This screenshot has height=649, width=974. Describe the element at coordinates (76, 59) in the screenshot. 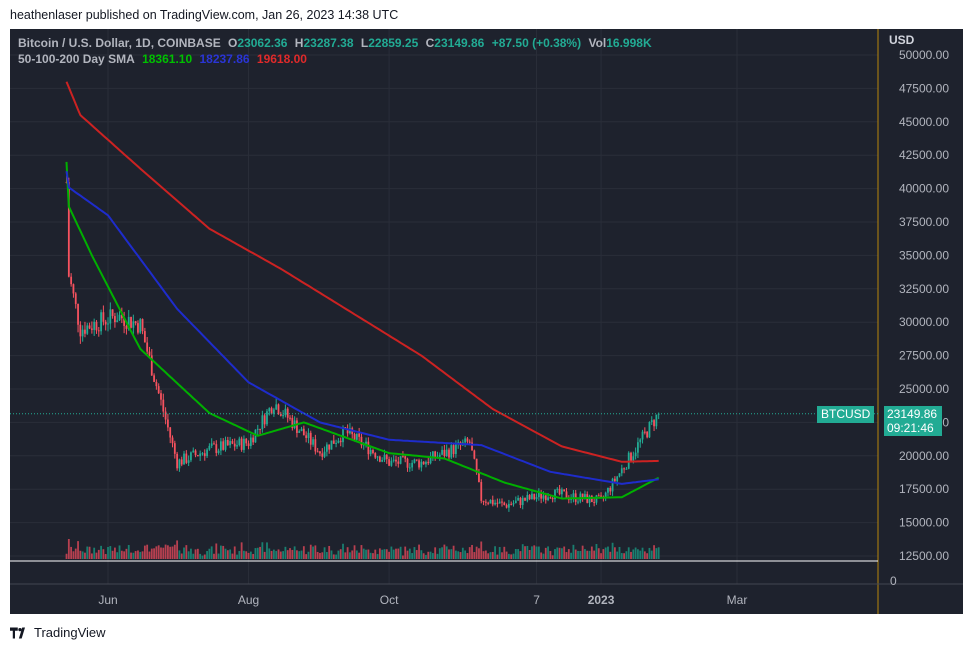

I see `sma-title: 50-100-200 Day SMA` at that location.